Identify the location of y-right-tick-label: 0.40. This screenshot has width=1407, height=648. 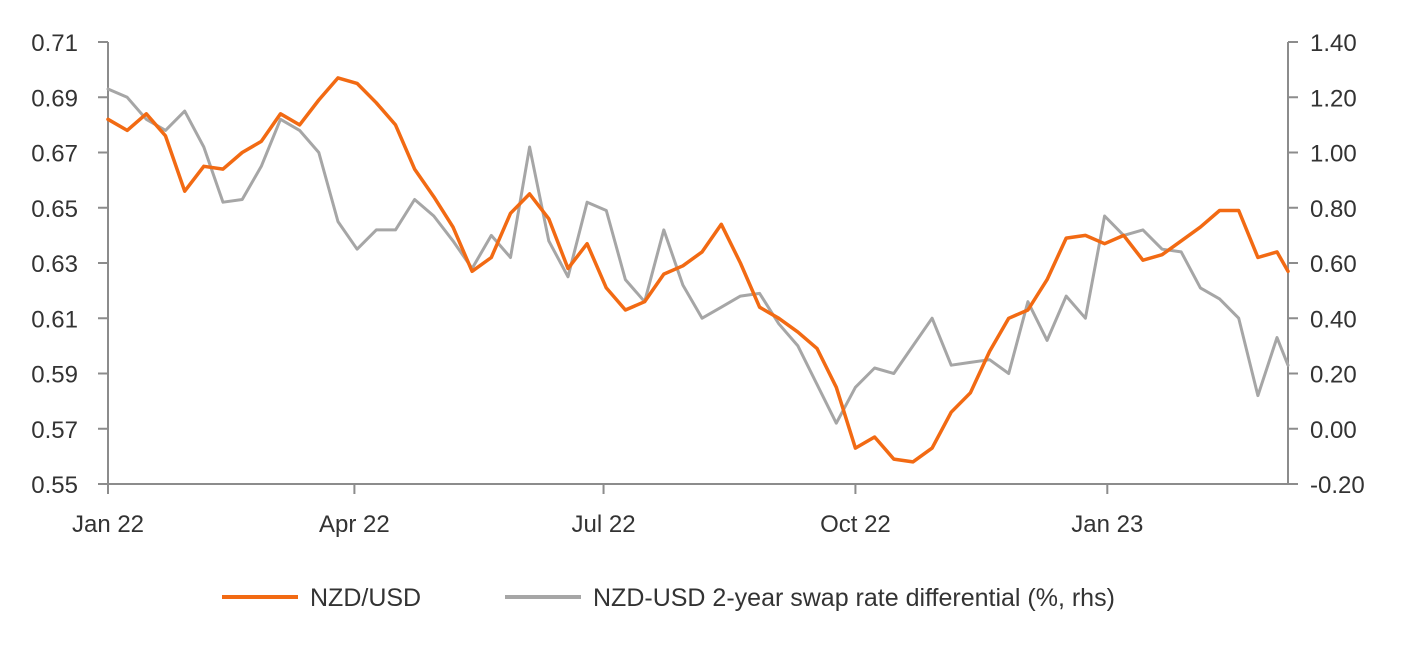
(1333, 319).